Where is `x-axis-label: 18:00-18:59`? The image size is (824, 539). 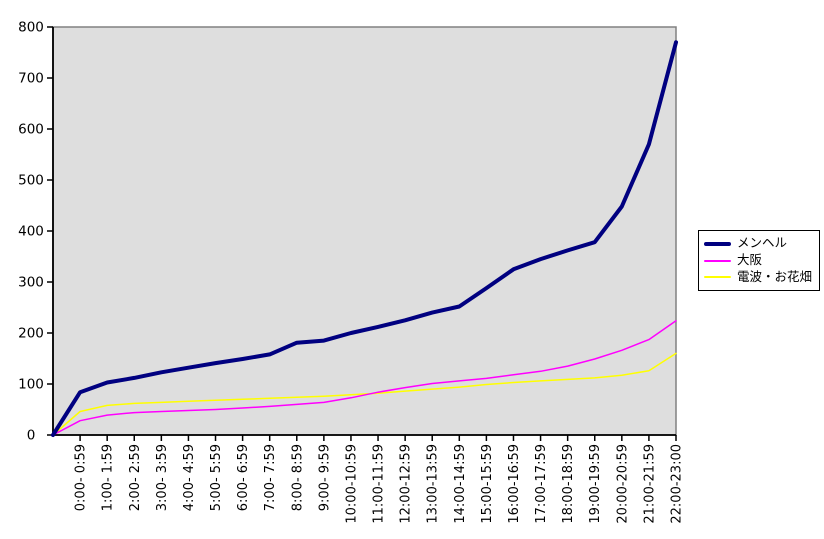
x-axis-label: 18:00-18:59 is located at coordinates (568, 484).